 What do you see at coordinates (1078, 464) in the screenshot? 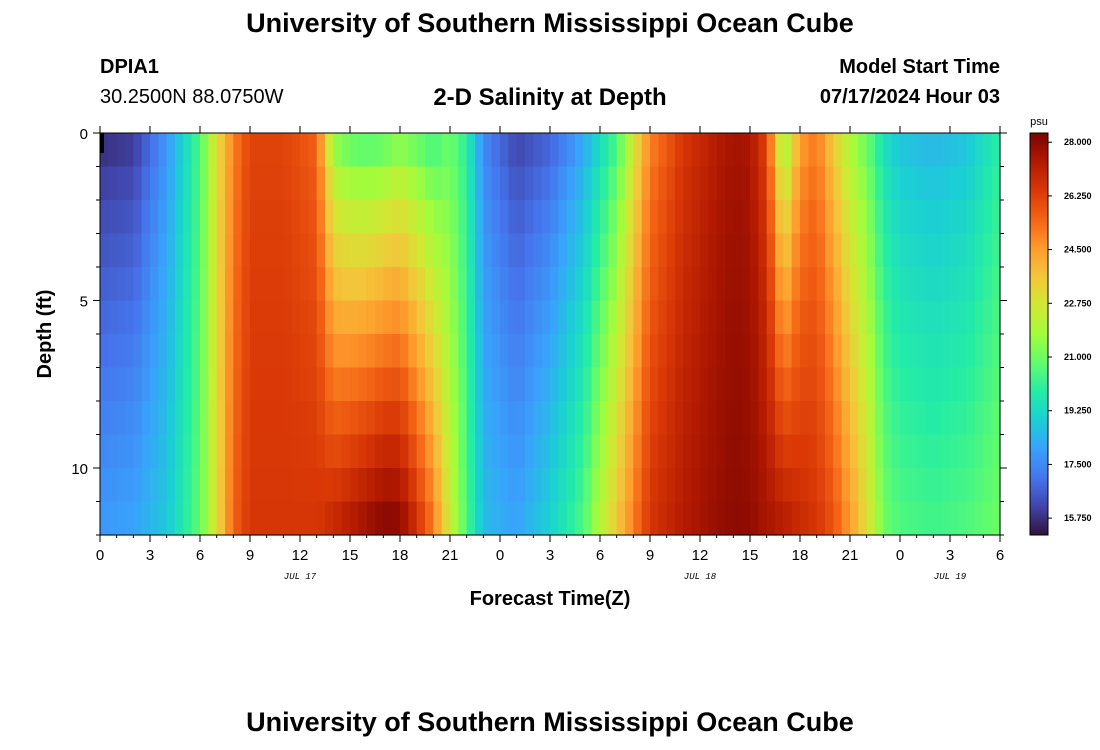
I see `colorbar-tick-label: 17.500` at bounding box center [1078, 464].